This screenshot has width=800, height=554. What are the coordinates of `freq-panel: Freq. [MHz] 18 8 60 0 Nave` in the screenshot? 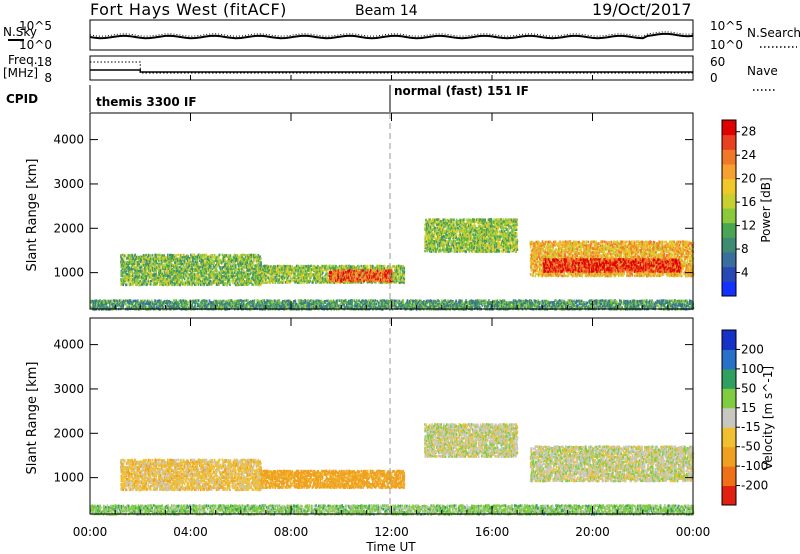 It's located at (390, 72).